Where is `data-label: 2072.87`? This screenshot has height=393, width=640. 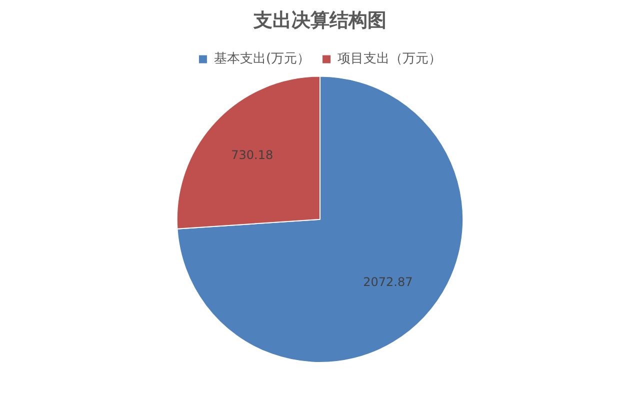 data-label: 2072.87 is located at coordinates (388, 282).